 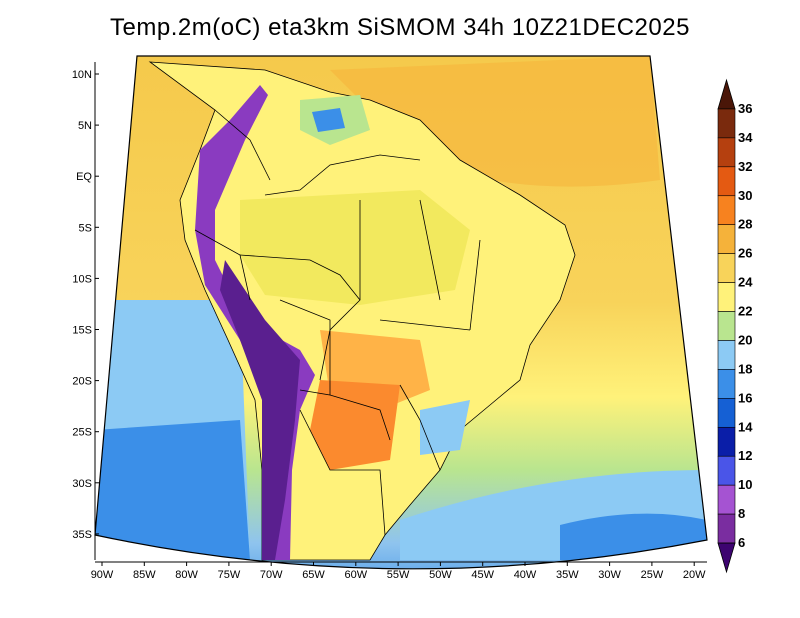 What do you see at coordinates (694, 575) in the screenshot?
I see `lon-tick-label: 20W` at bounding box center [694, 575].